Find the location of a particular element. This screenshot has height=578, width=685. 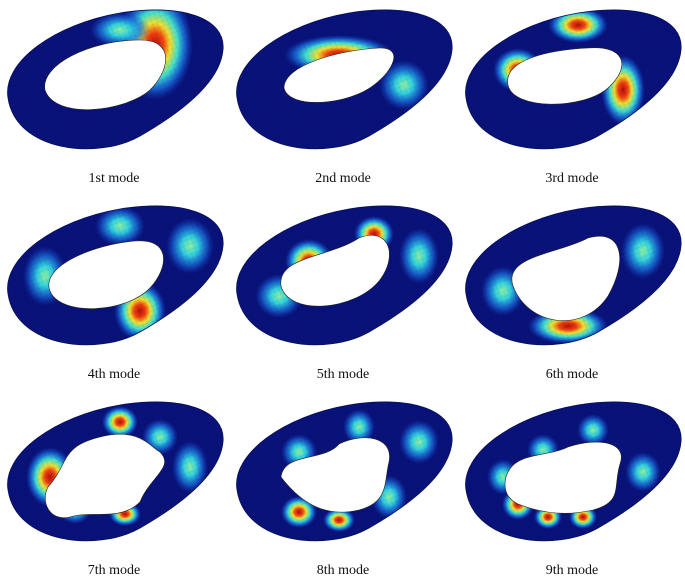

mode-caption: 1st mode is located at coordinates (114, 178).